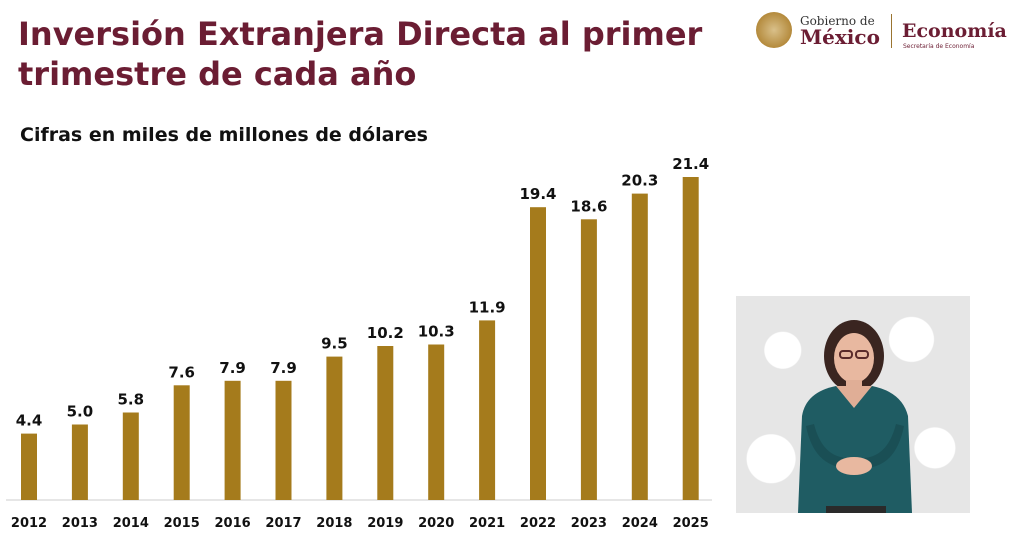 Image resolution: width=1024 pixels, height=551 pixels. I want to click on bar-2016, so click(232, 440).